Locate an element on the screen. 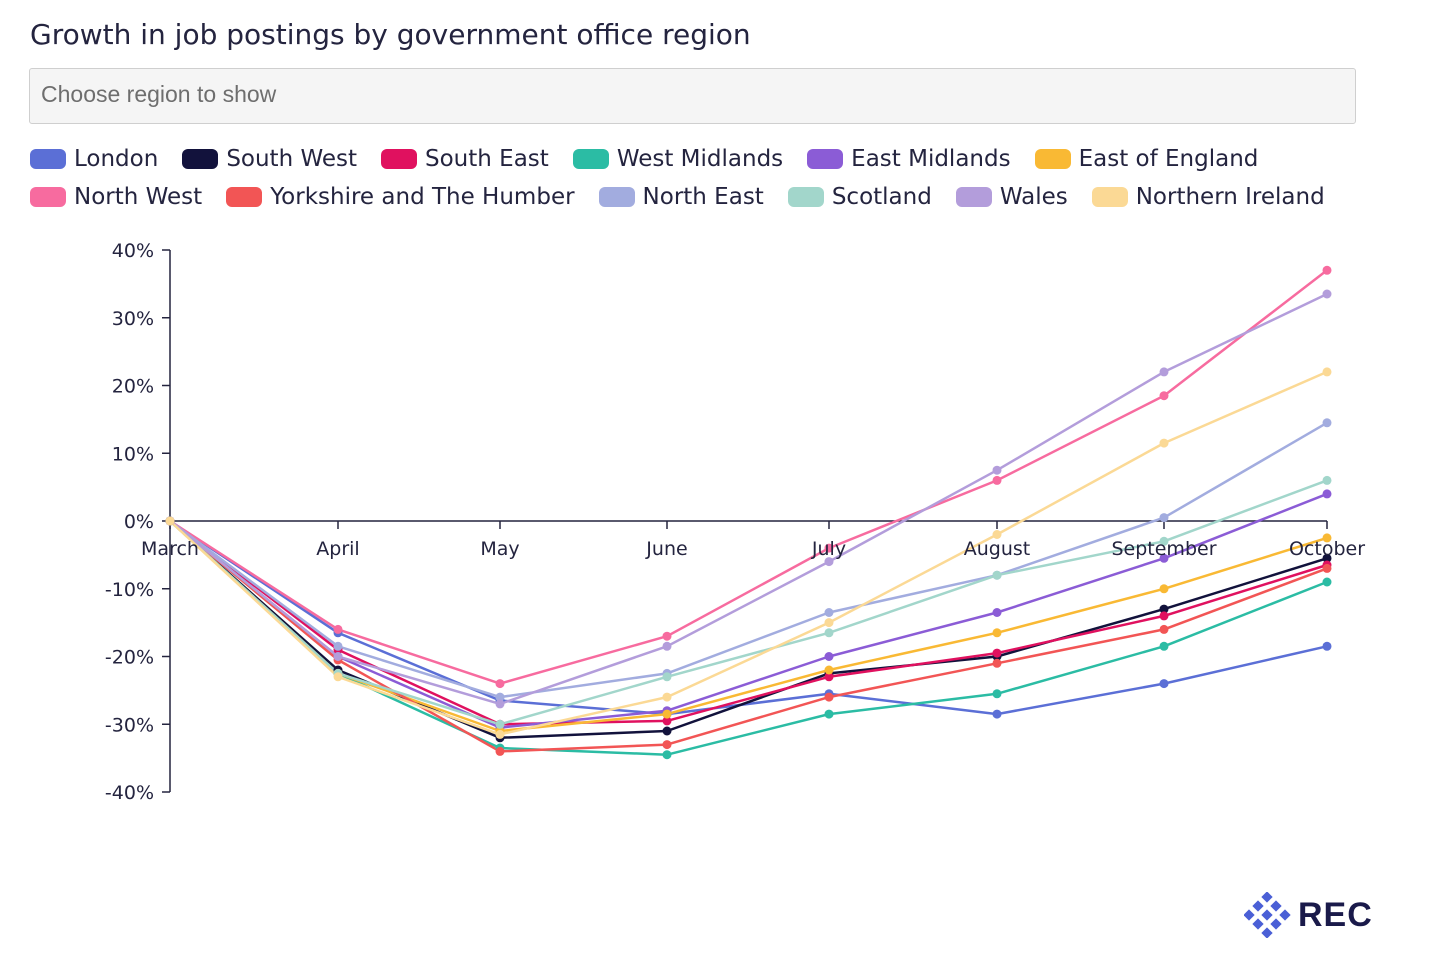  legend-item-east-of-england: East of England is located at coordinates (1146, 159).